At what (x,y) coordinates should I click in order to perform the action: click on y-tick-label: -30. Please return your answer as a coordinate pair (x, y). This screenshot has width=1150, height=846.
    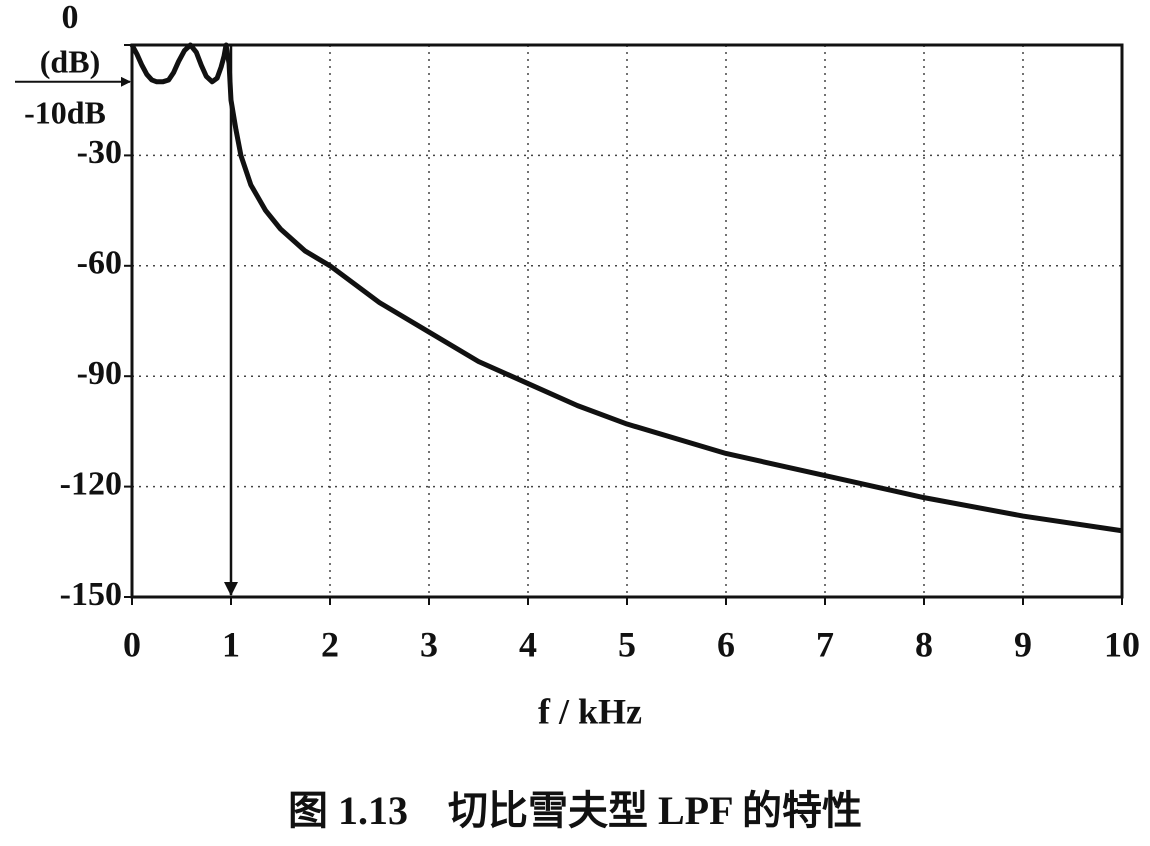
    Looking at the image, I should click on (99, 152).